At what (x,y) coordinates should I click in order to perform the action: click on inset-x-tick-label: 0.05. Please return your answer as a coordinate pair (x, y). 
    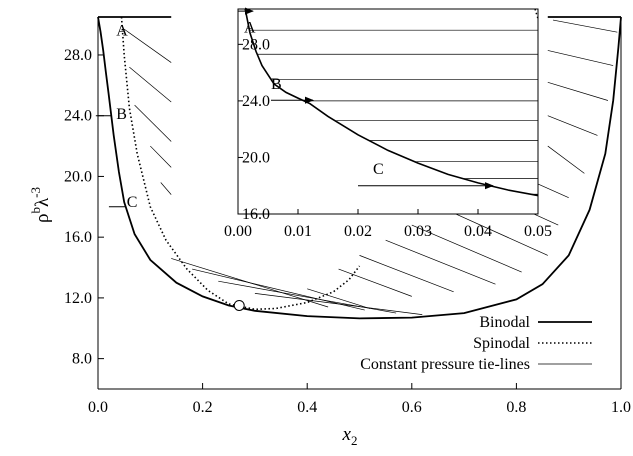
    Looking at the image, I should click on (538, 231).